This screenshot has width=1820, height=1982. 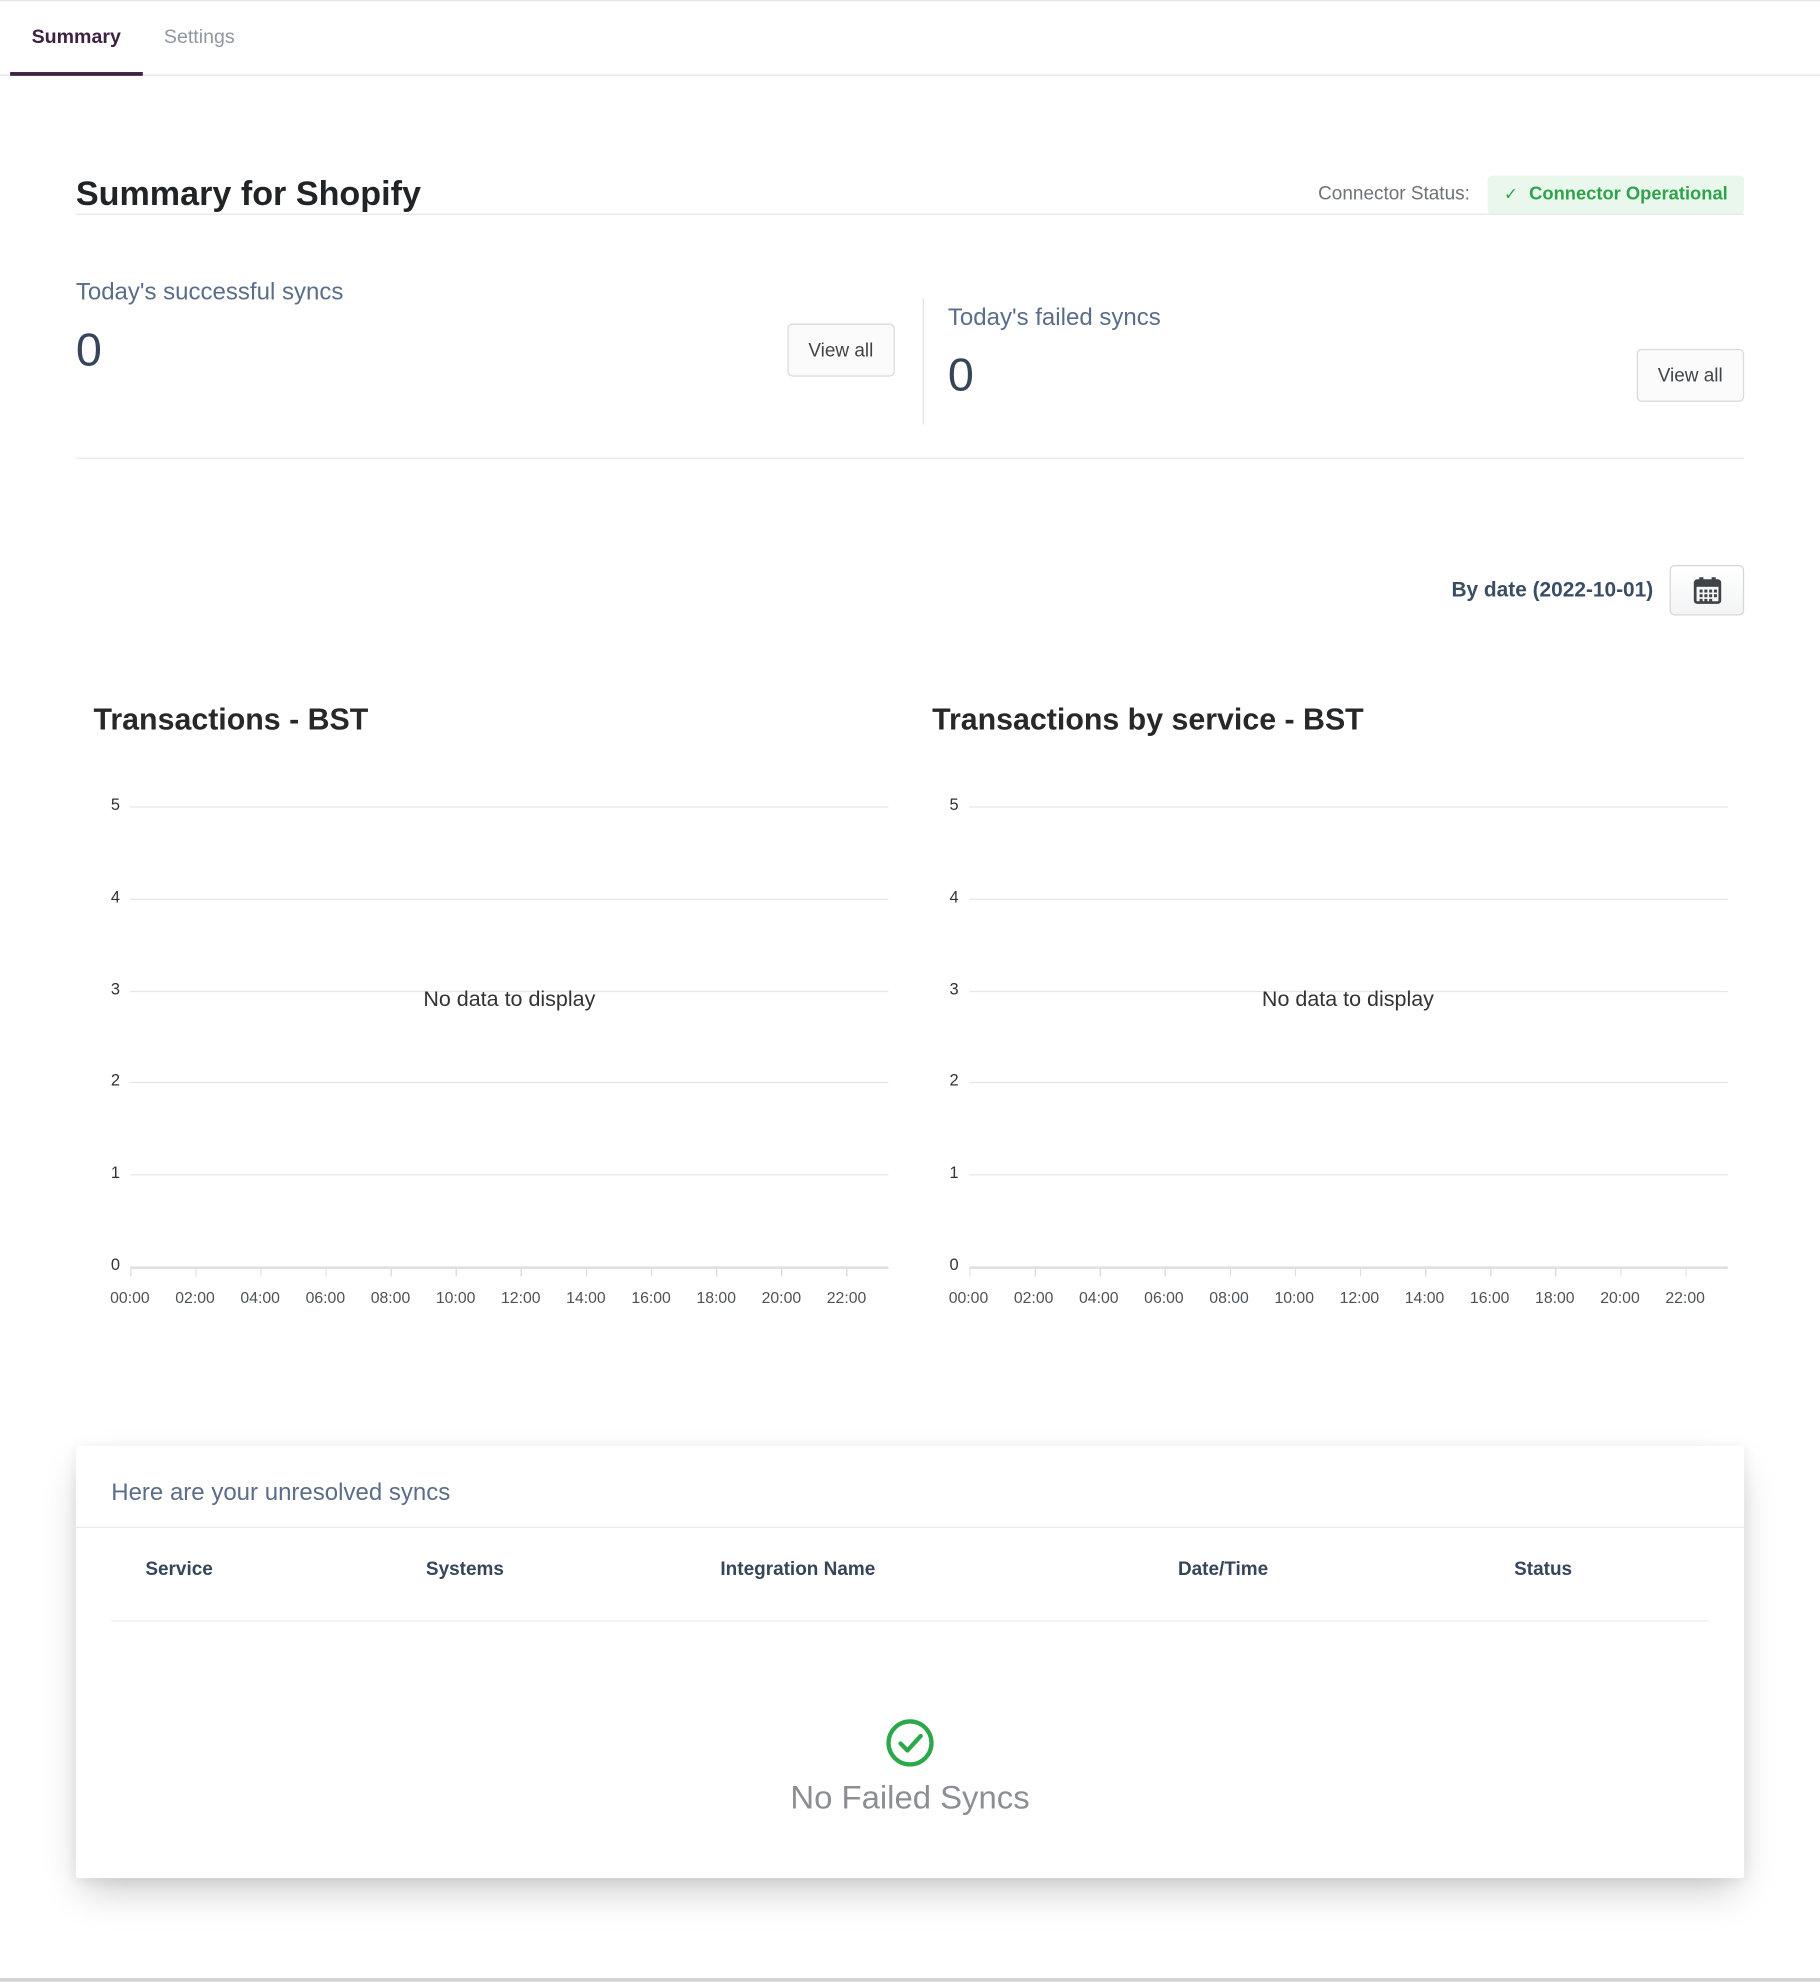 I want to click on tab-bar: Summary Settings, so click(x=910, y=38).